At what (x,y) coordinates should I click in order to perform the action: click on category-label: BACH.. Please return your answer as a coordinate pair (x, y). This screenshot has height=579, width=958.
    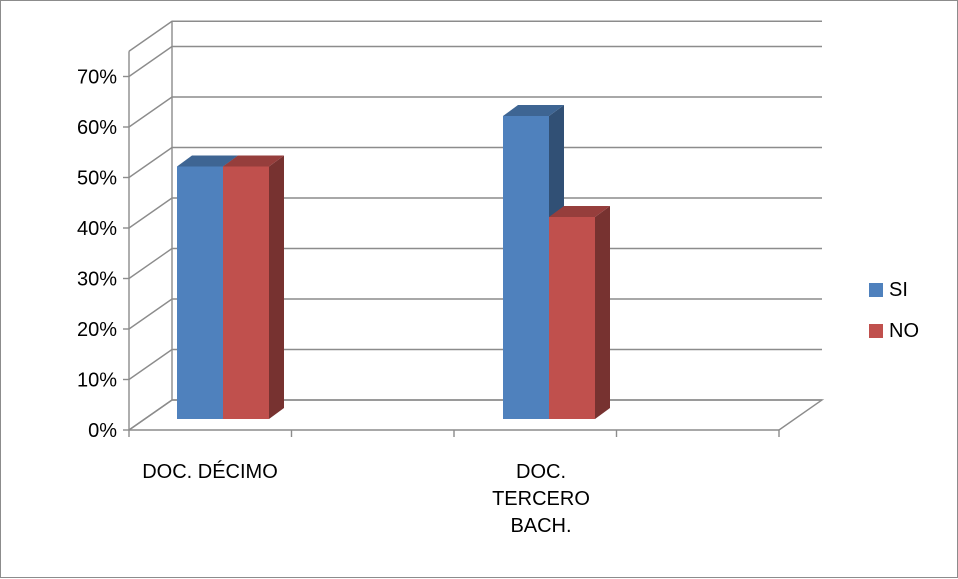
    Looking at the image, I should click on (540, 526).